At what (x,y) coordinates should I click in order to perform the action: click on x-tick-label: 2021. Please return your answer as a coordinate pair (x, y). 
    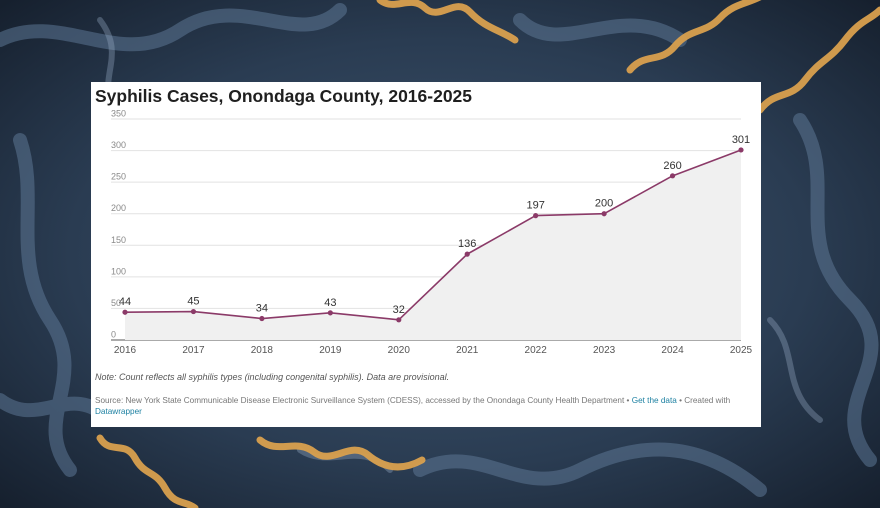
    Looking at the image, I should click on (467, 350).